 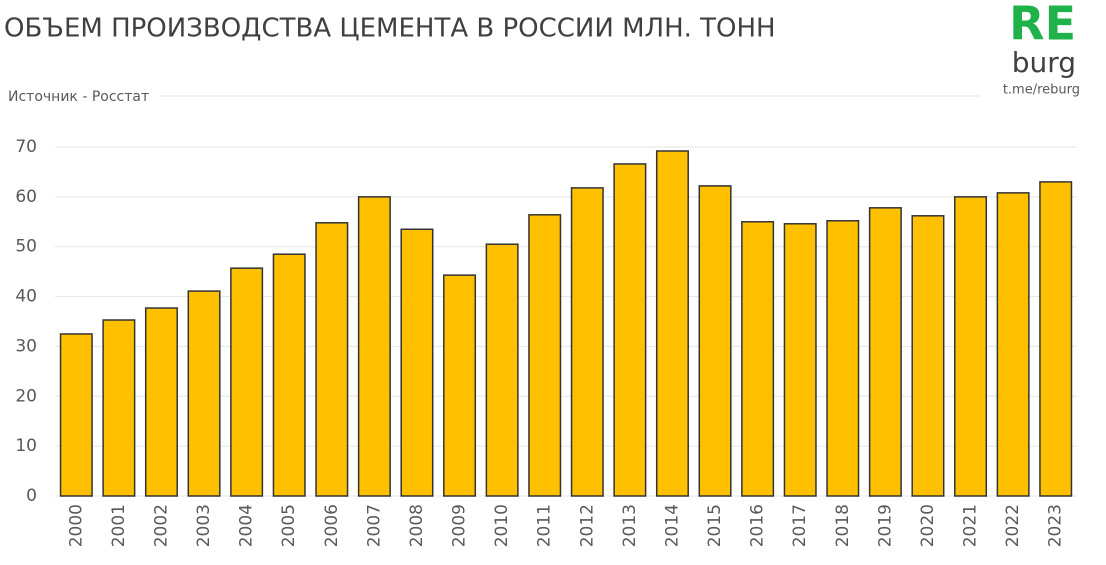 What do you see at coordinates (374, 525) in the screenshot?
I see `x-tick-label: 2007` at bounding box center [374, 525].